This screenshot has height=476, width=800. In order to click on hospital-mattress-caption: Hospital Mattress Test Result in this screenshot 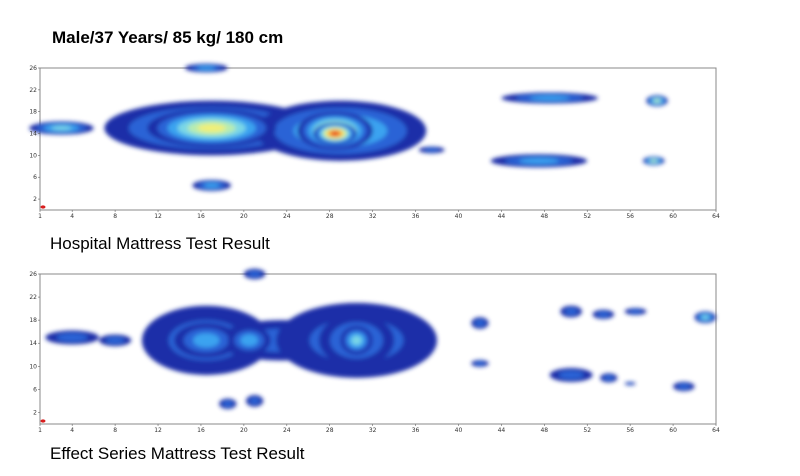, I will do `click(160, 243)`.